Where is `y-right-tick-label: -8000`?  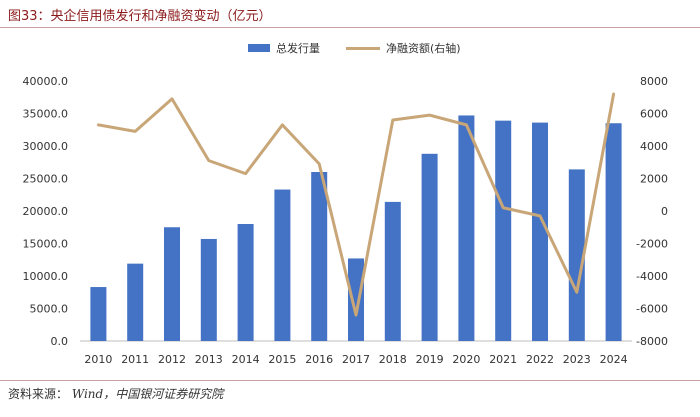 y-right-tick-label: -8000 is located at coordinates (652, 341).